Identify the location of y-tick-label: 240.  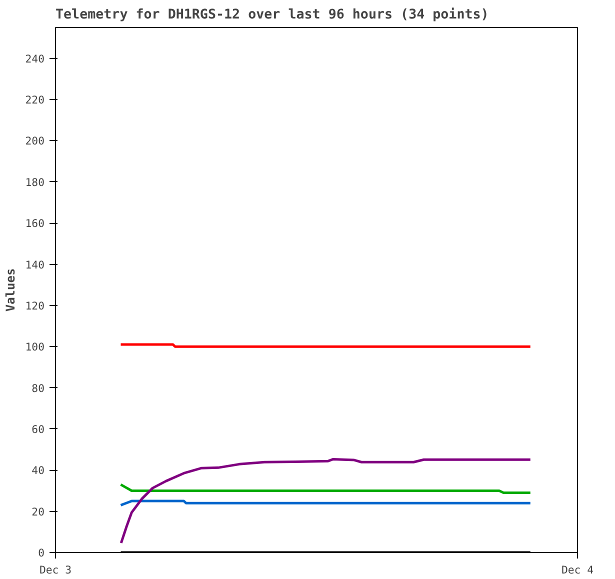
(35, 59).